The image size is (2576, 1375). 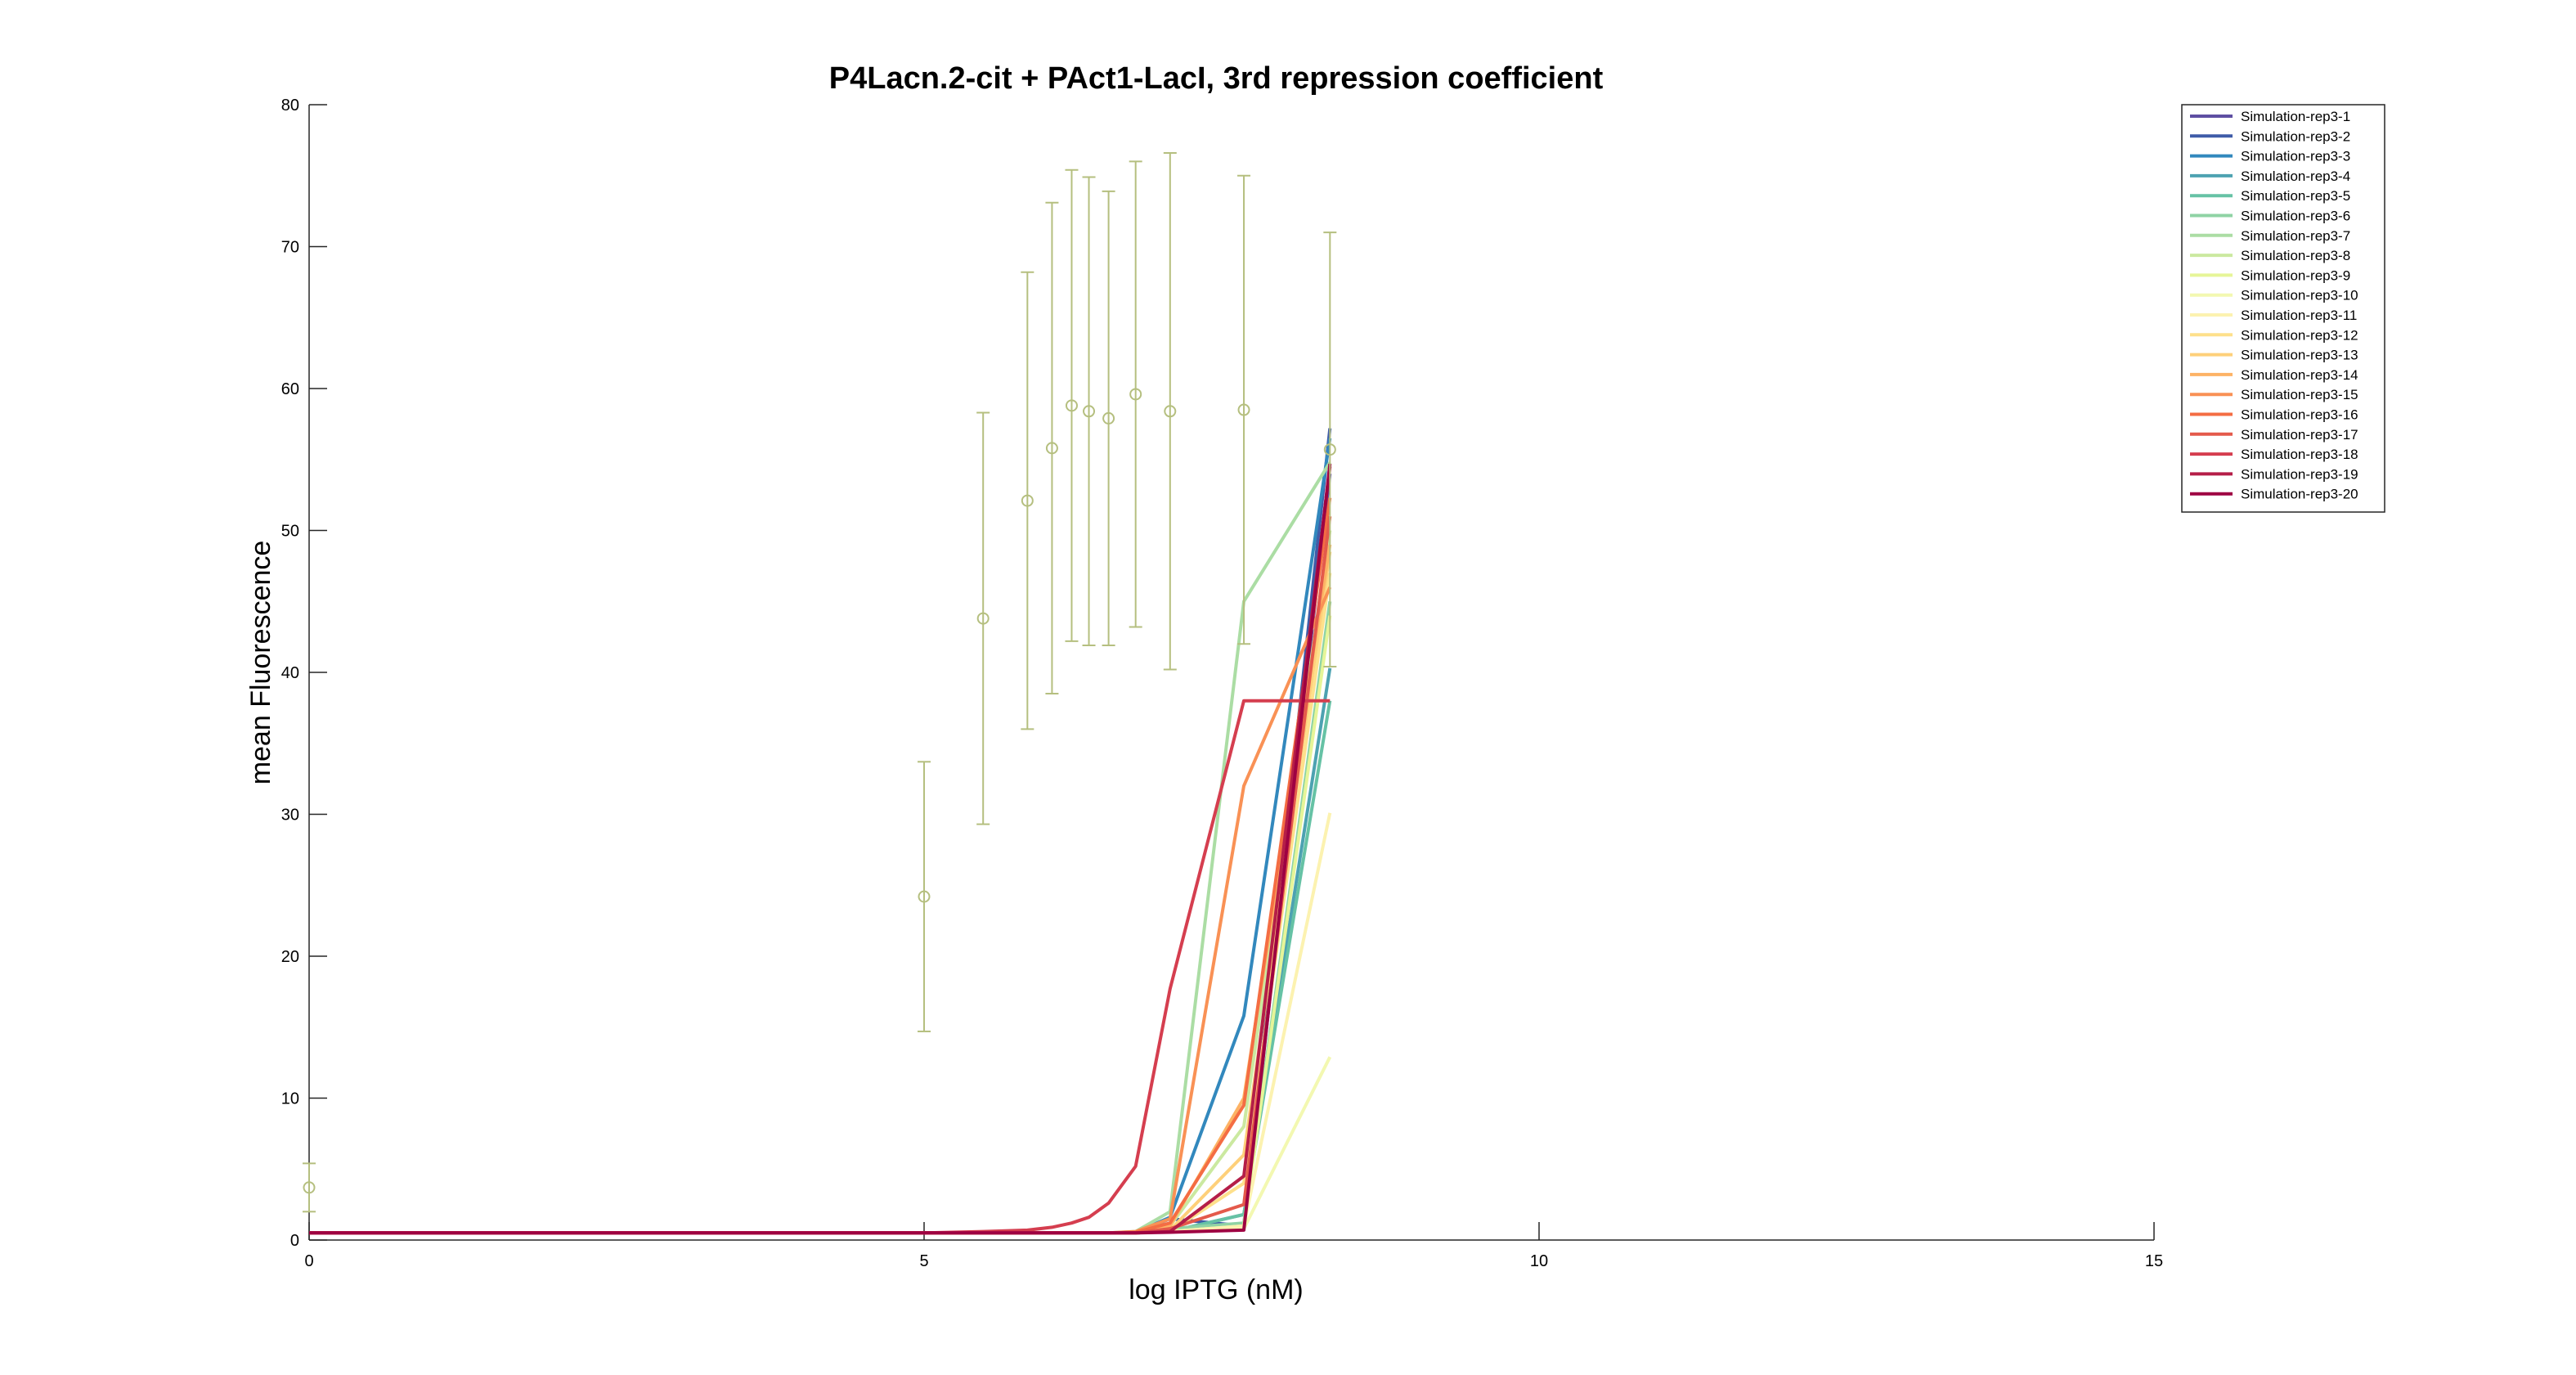 What do you see at coordinates (2154, 1261) in the screenshot?
I see `x-tick-label: 15` at bounding box center [2154, 1261].